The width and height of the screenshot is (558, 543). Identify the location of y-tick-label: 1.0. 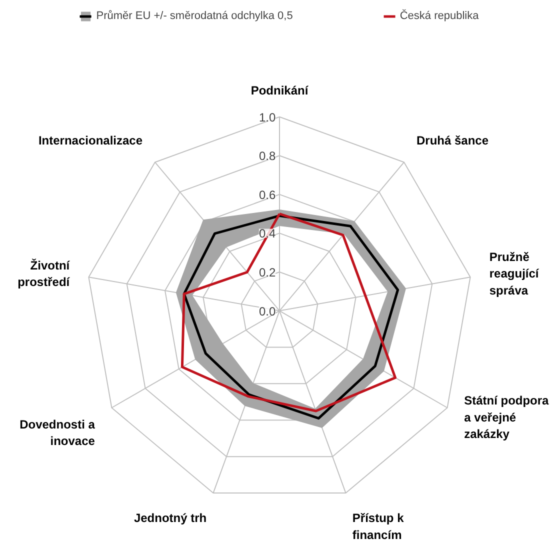
(267, 117).